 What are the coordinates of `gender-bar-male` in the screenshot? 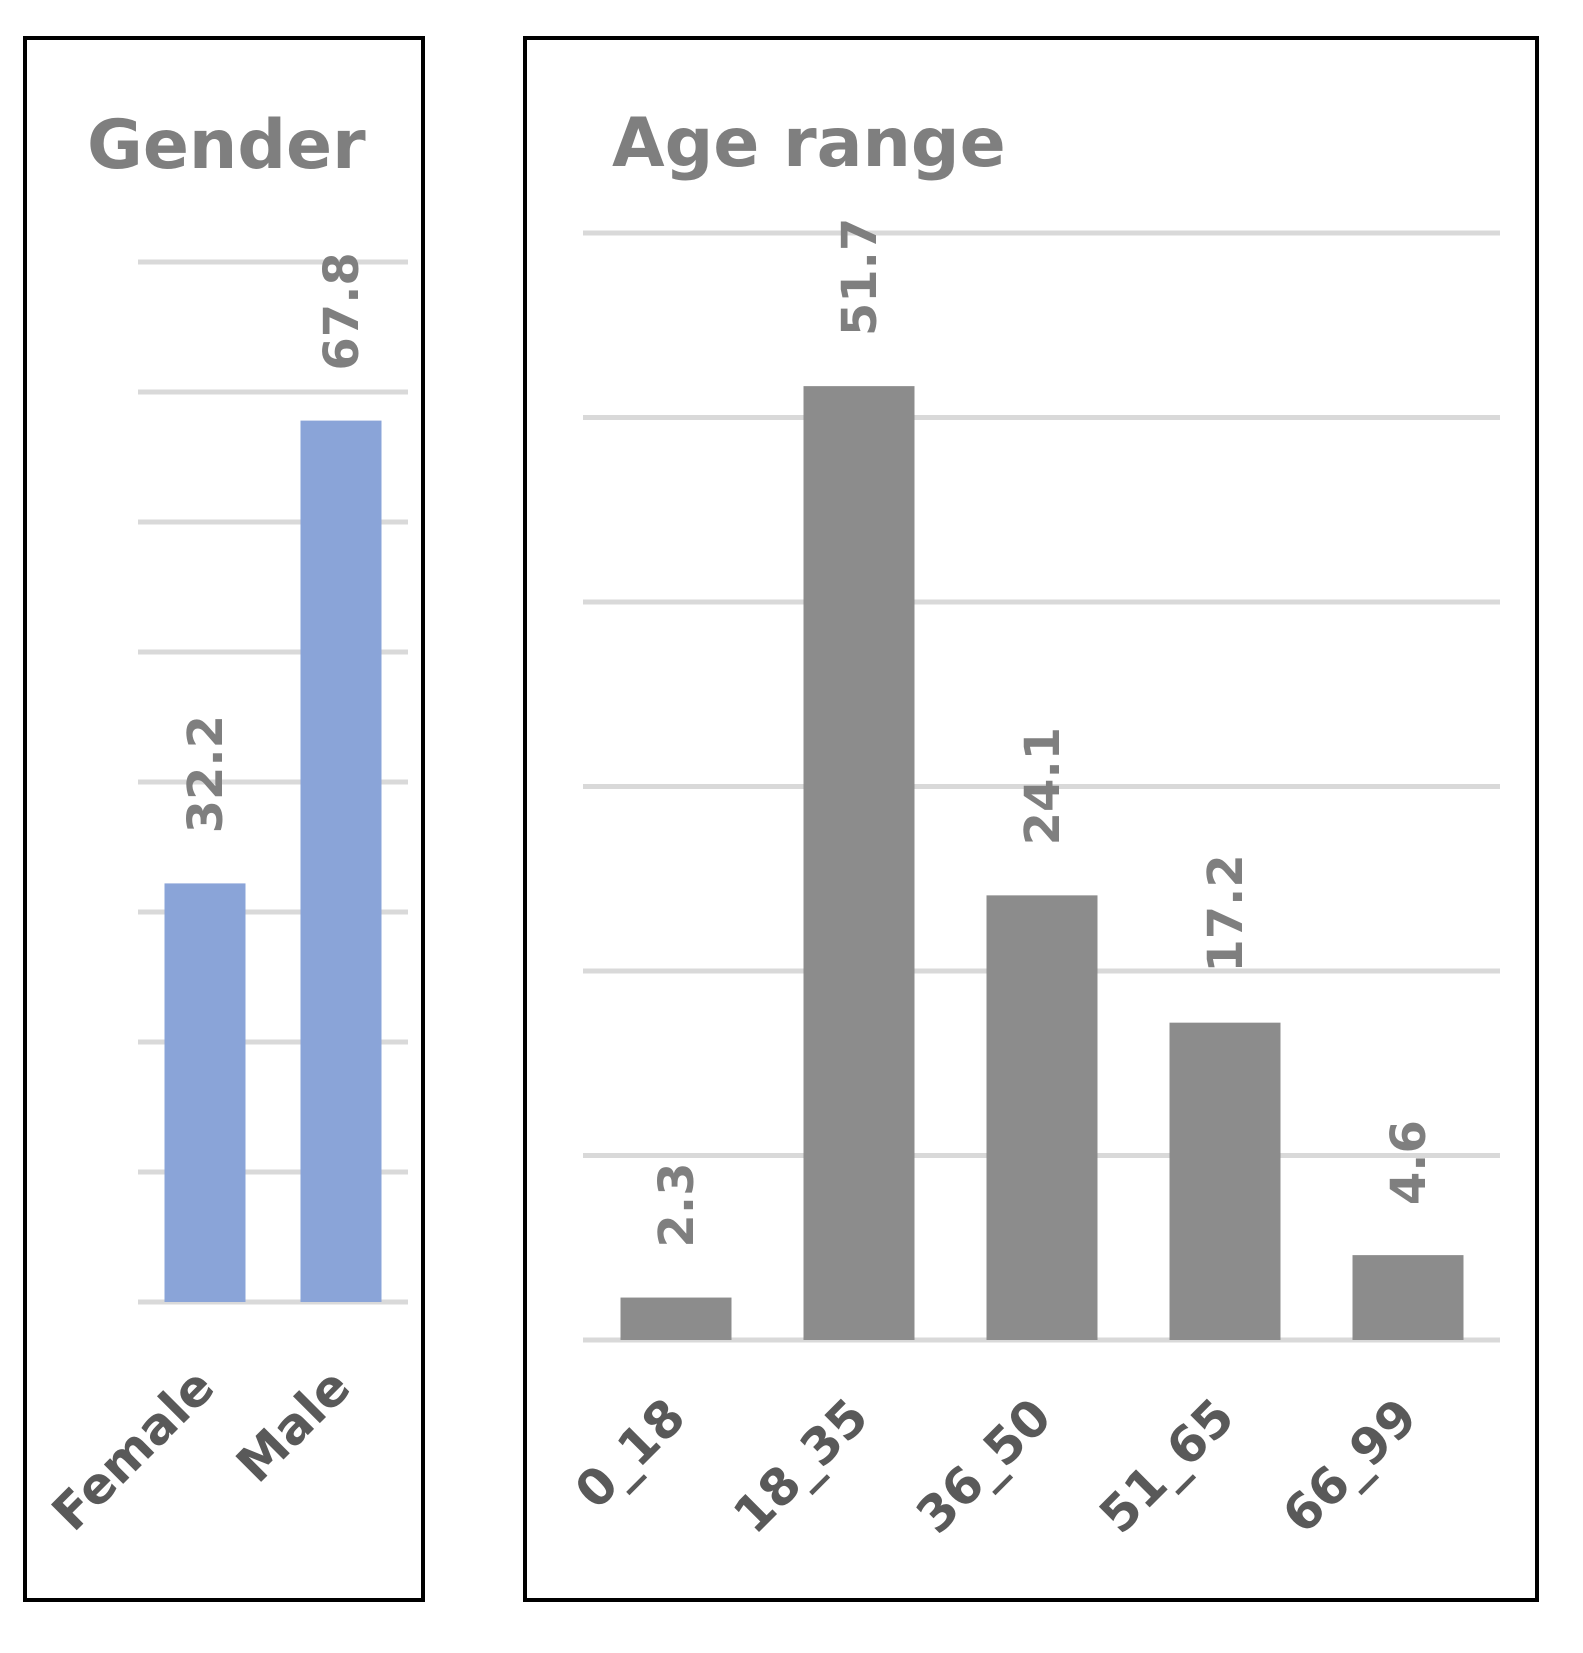 It's located at (341, 861).